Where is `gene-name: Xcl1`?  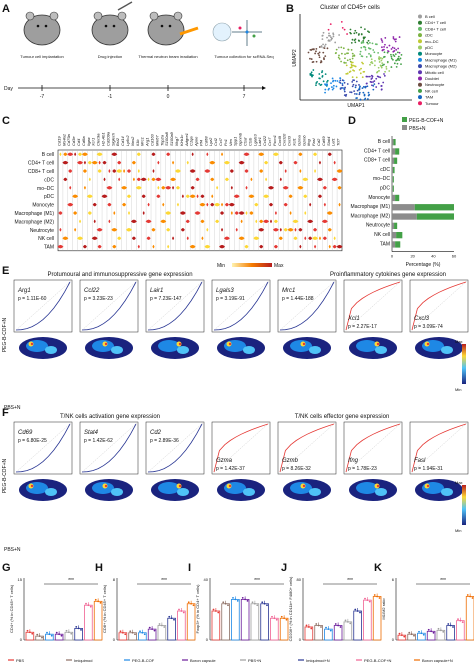 gene-name: Xcl1 is located at coordinates (353, 319).